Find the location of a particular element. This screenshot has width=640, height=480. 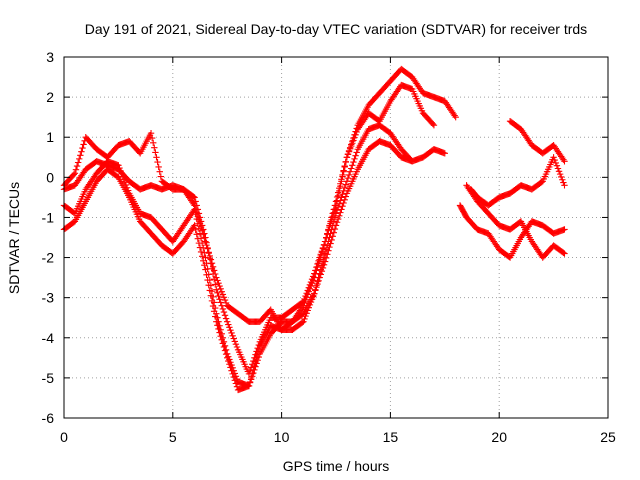

x-tick-label: 0 is located at coordinates (64, 437).